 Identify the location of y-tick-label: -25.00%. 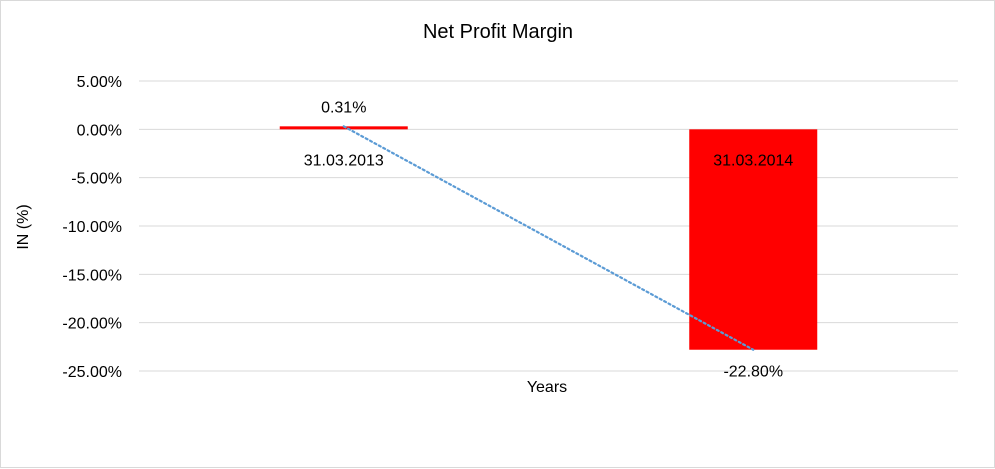
(92, 372).